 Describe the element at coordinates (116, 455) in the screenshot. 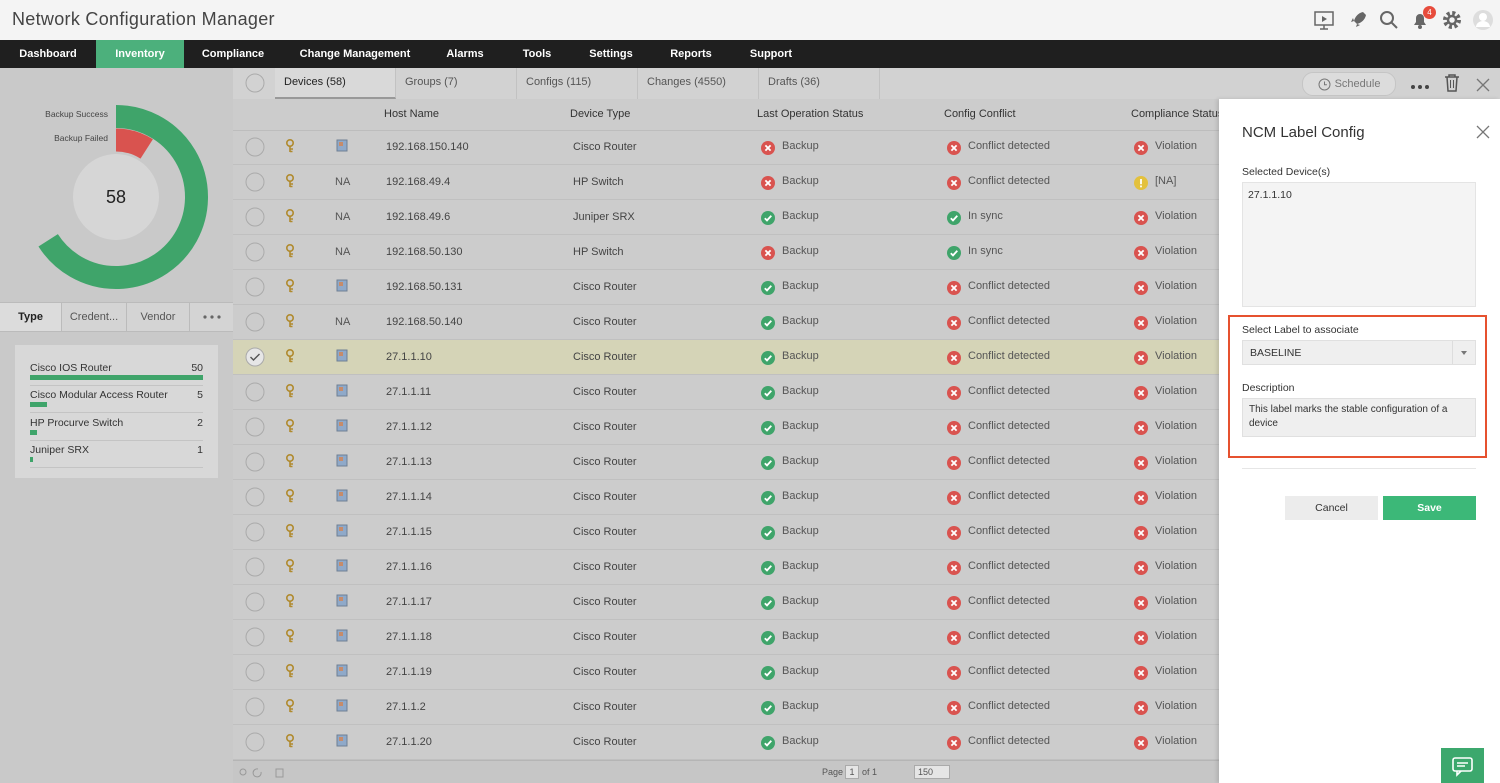

I see `type-row: Juniper SRX 1` at that location.